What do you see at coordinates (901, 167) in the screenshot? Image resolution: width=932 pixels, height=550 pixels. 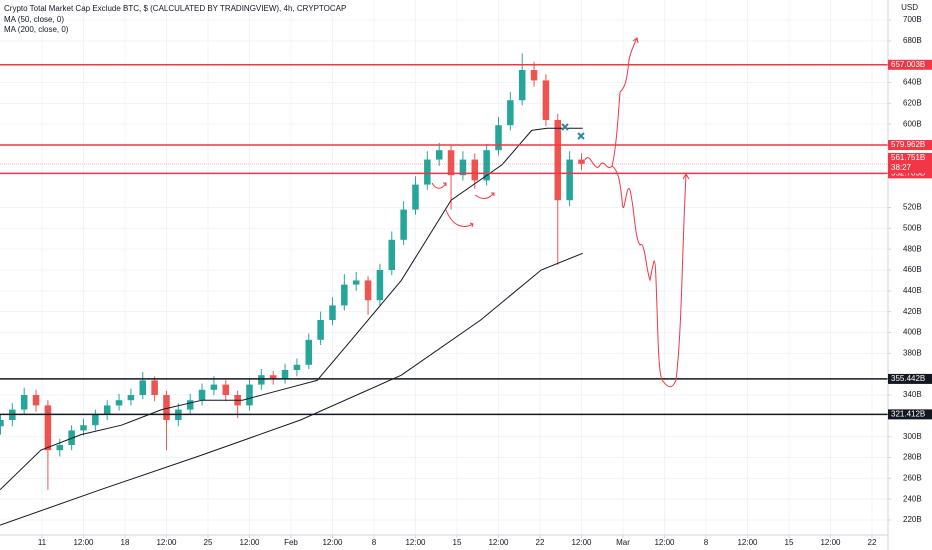 I see `countdown-label: 38:27` at bounding box center [901, 167].